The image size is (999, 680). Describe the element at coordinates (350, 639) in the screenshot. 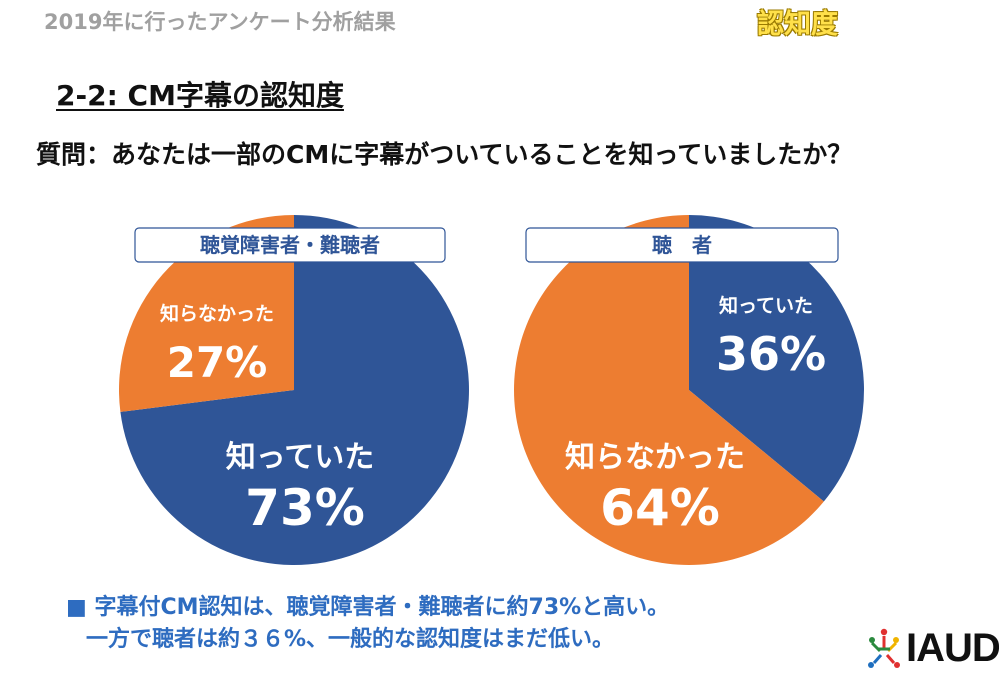

I see `summary-text-2: 一方で聴者は約３６%、一般的な認知度はまだ低い。` at that location.